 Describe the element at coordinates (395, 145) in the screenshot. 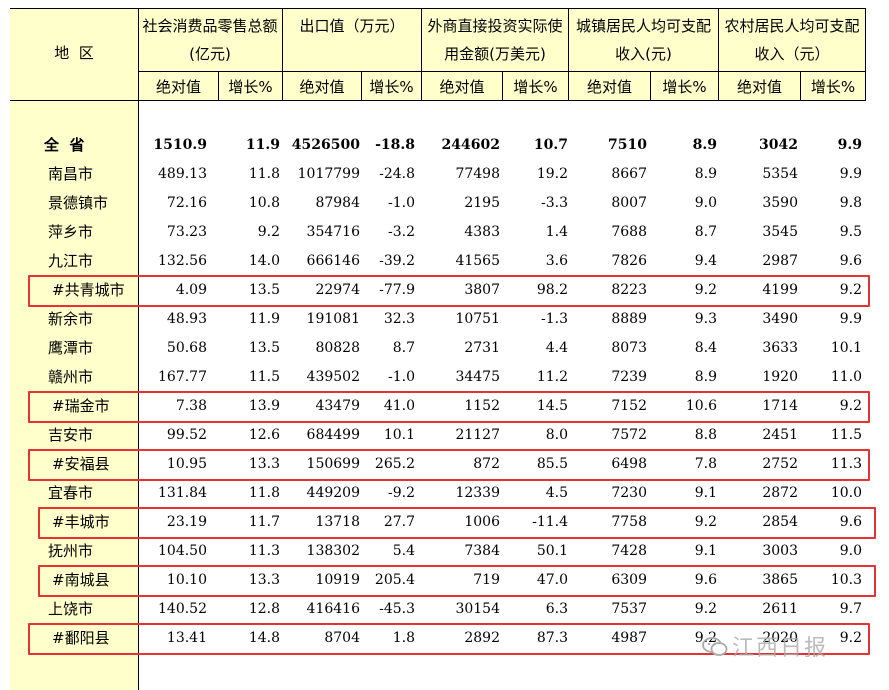

I see `growth-value-cell: -18.8` at that location.